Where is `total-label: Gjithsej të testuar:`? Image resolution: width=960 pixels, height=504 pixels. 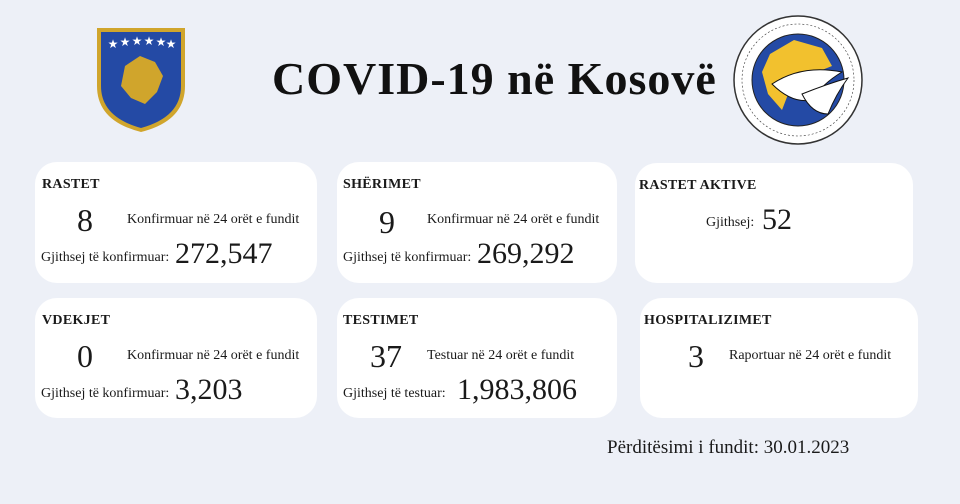 total-label: Gjithsej të testuar: is located at coordinates (394, 393).